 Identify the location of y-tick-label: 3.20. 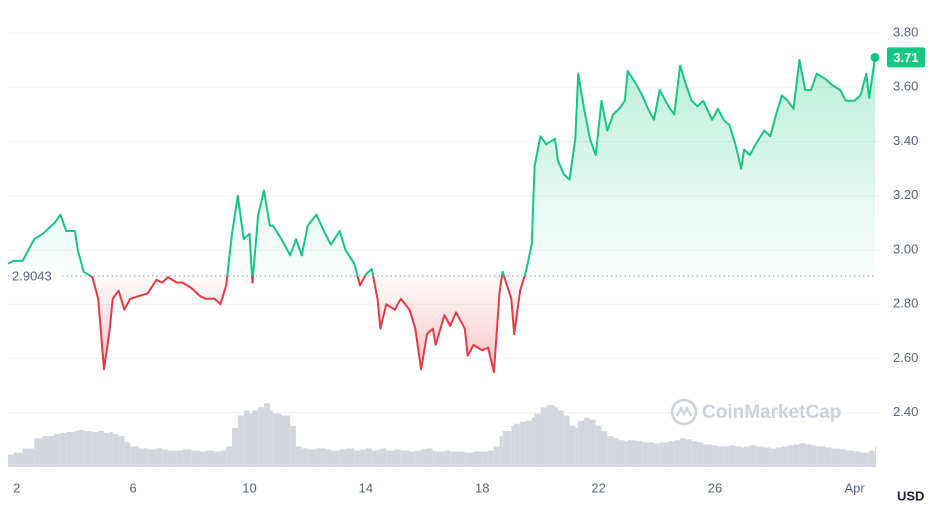
(905, 194).